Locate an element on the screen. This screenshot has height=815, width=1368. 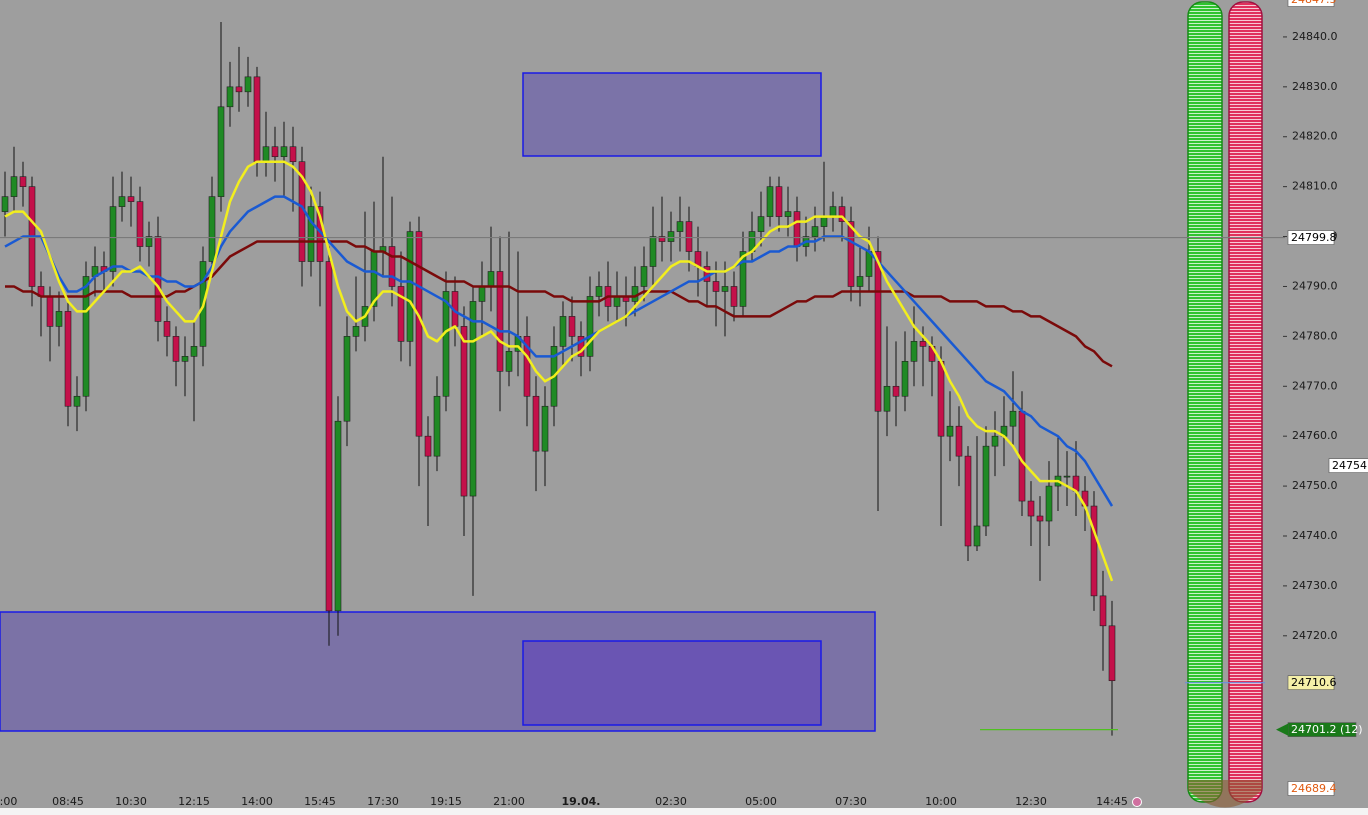
y-tick-label: 24750.0 is located at coordinates (1315, 485).